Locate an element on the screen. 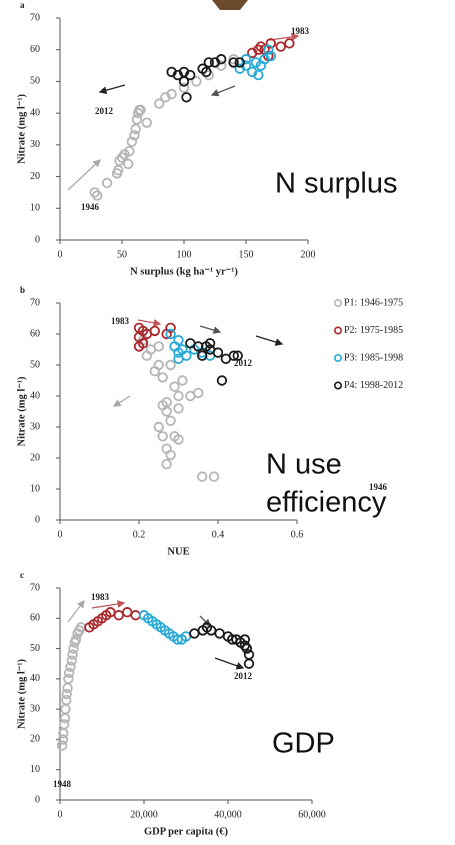  x-tick-label: 40,000 is located at coordinates (228, 814).